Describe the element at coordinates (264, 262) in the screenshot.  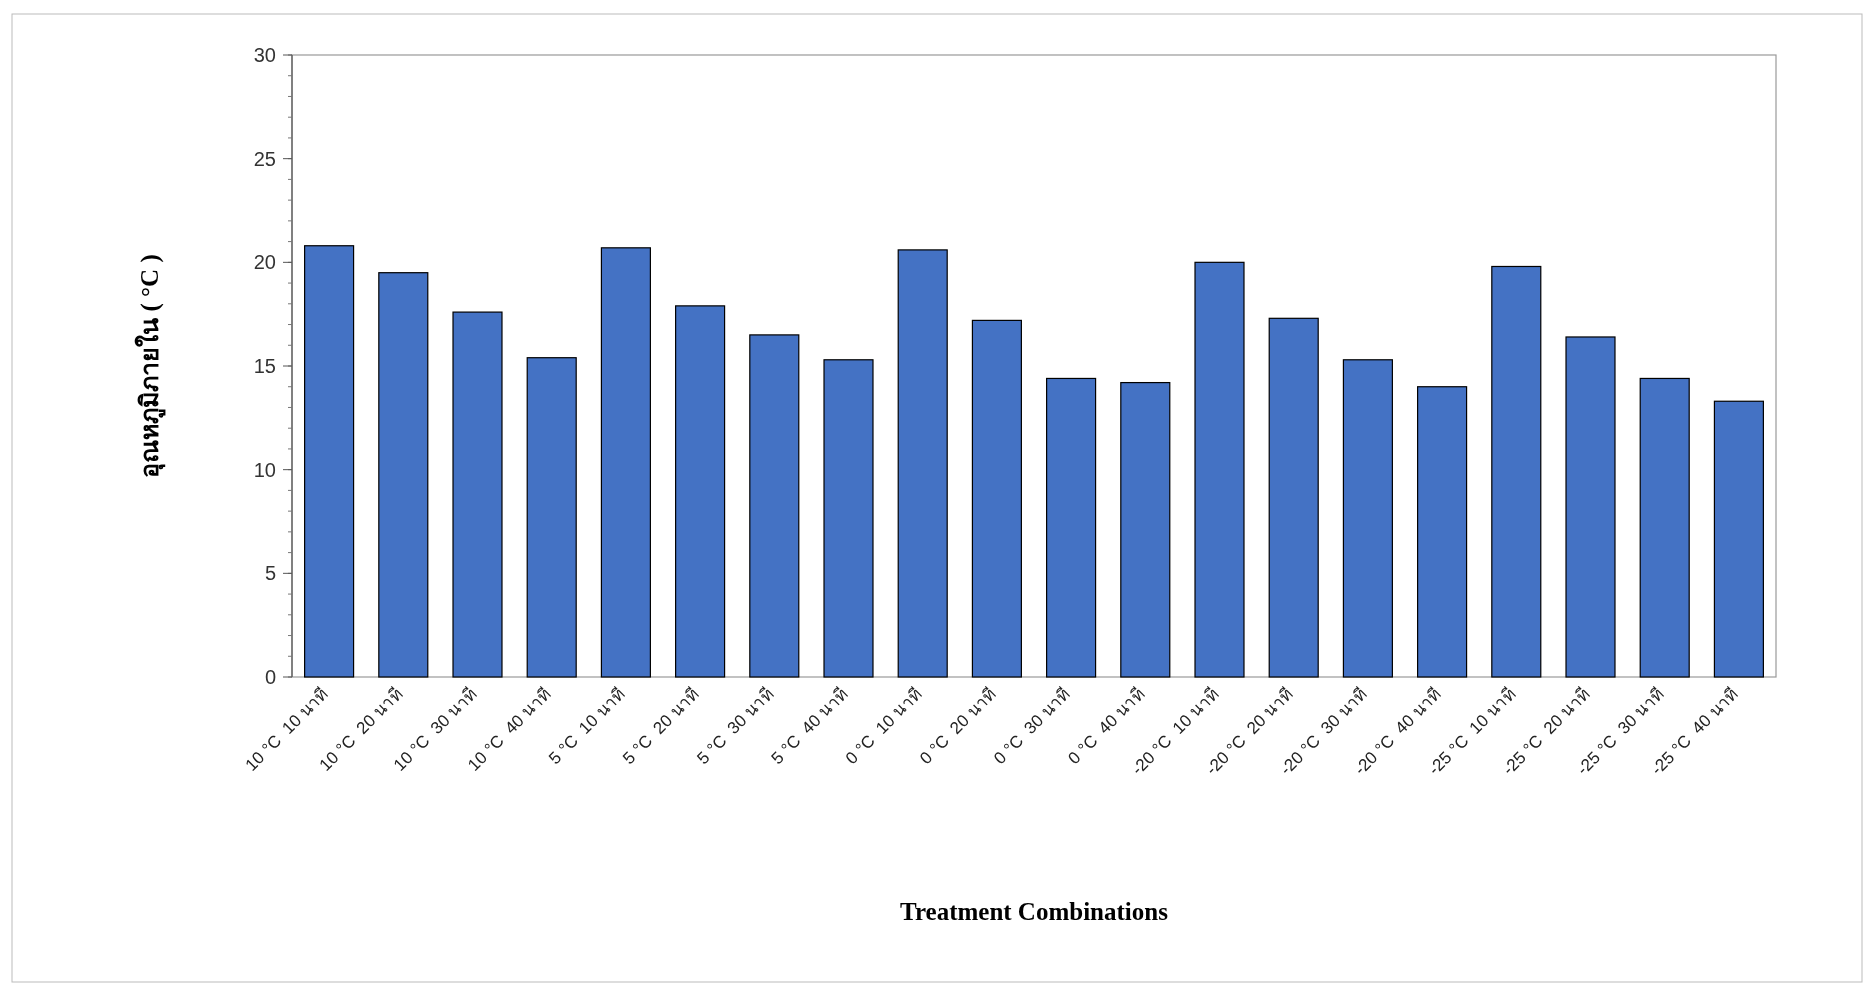
I see `y-tick-label: 20` at that location.